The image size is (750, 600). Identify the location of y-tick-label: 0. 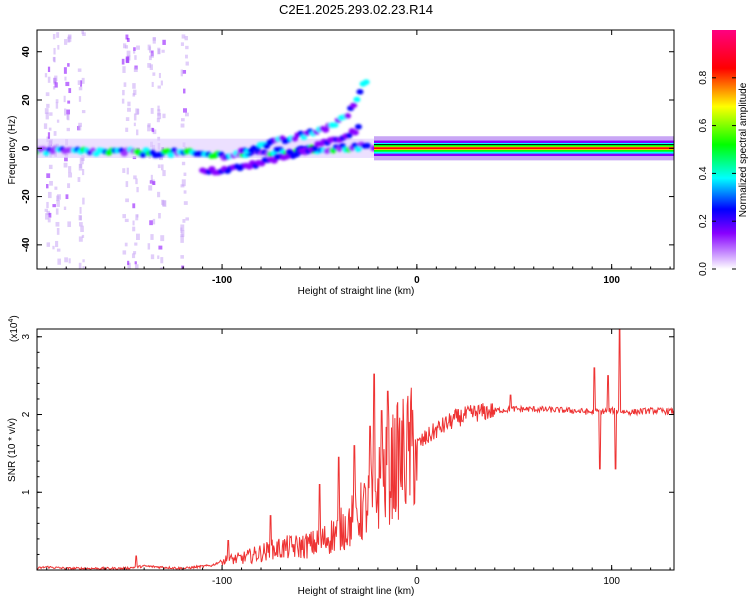
(26, 148).